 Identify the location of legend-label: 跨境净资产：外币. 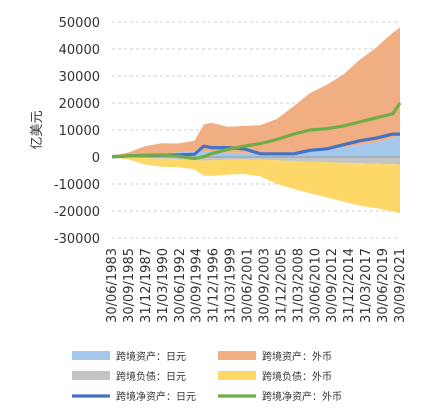
(302, 396).